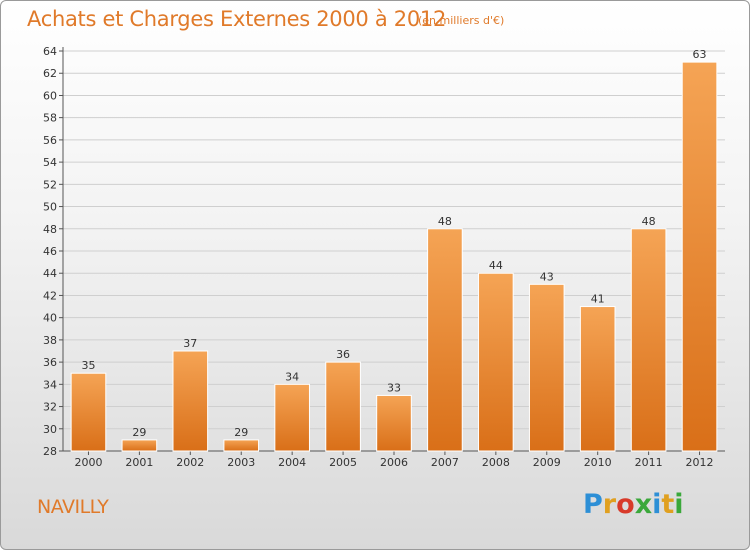 The width and height of the screenshot is (750, 550). Describe the element at coordinates (50, 340) in the screenshot. I see `y-tick-label: 38` at that location.